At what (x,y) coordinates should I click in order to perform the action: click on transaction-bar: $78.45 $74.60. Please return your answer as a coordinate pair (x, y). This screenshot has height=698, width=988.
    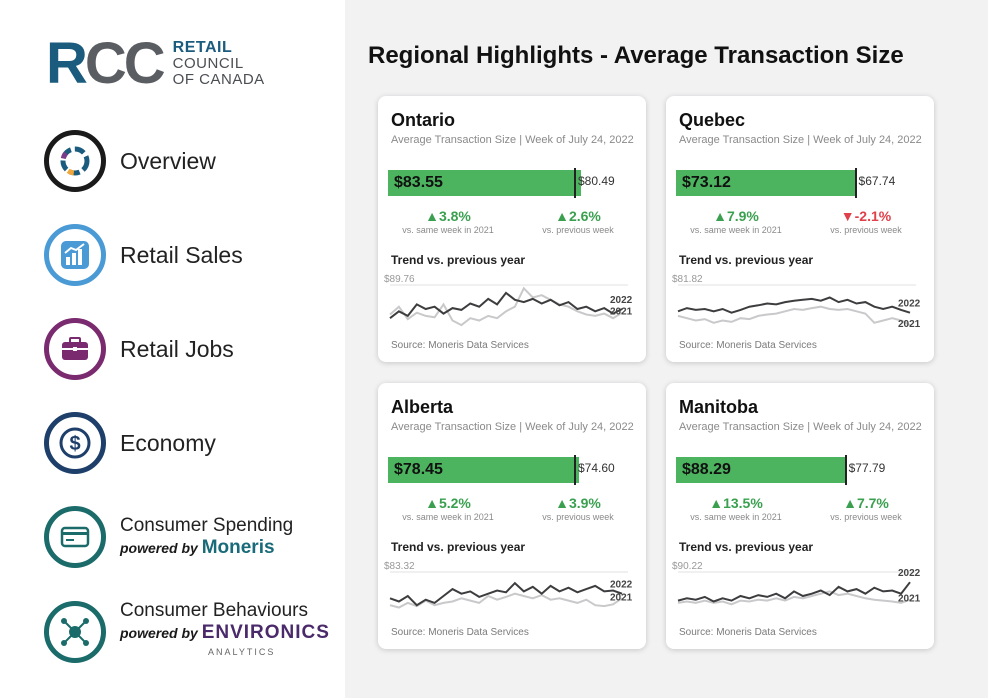
    Looking at the image, I should click on (512, 470).